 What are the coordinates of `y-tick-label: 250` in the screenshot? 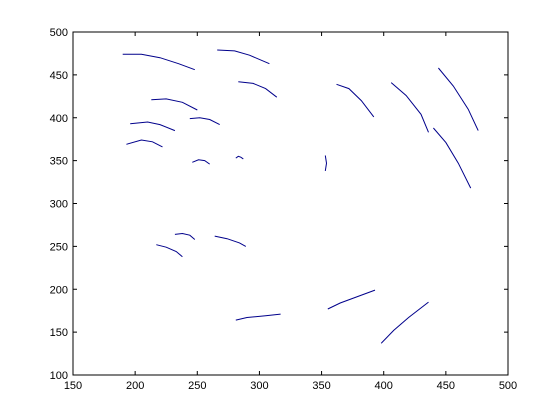 It's located at (59, 247).